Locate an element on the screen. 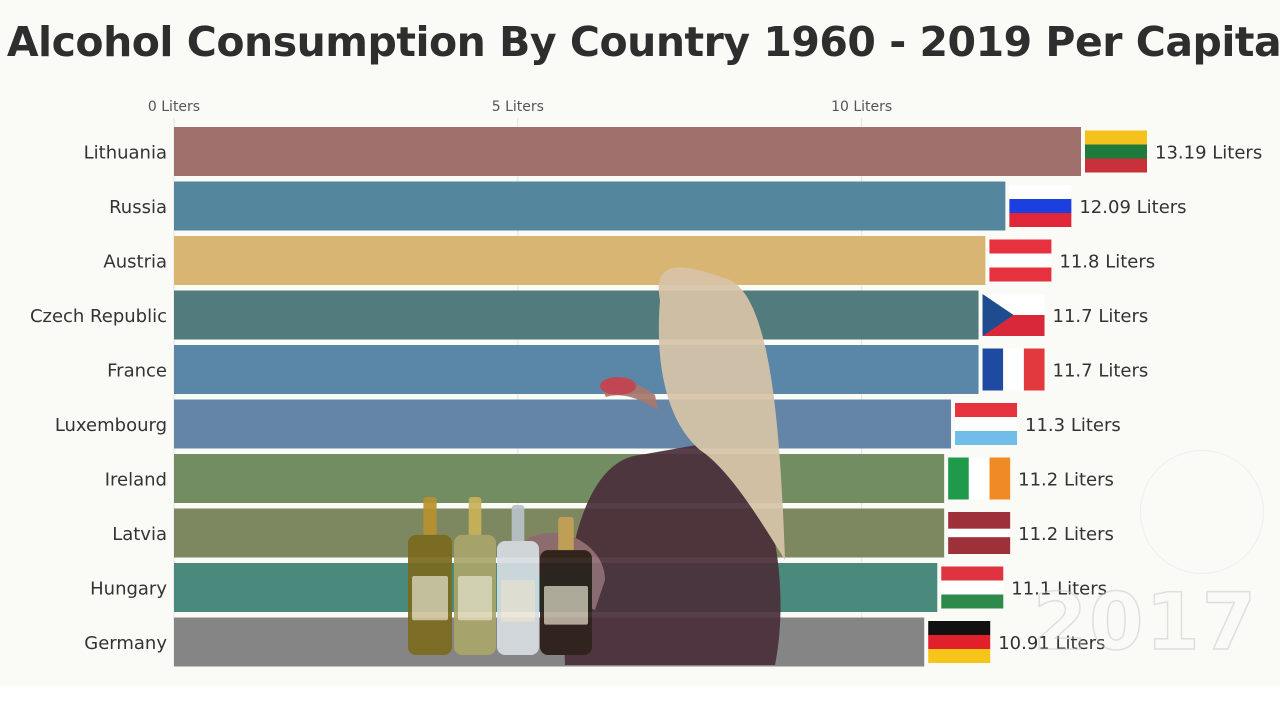  bar-row-luxembourg: Luxembourg 11.3 Liters is located at coordinates (588, 424).